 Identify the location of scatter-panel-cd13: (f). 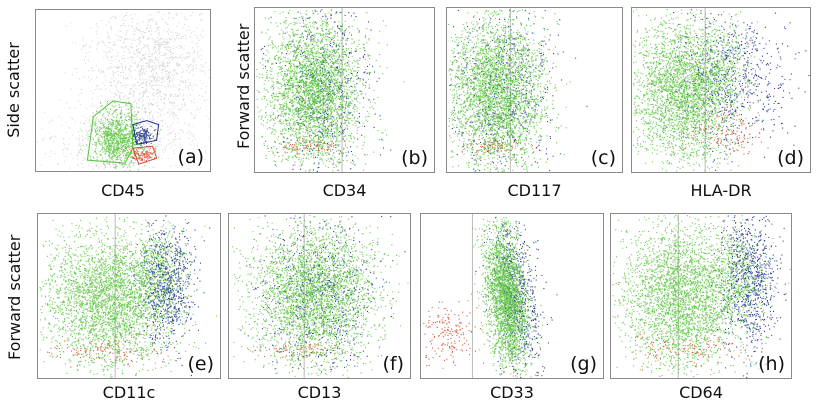
(319, 296).